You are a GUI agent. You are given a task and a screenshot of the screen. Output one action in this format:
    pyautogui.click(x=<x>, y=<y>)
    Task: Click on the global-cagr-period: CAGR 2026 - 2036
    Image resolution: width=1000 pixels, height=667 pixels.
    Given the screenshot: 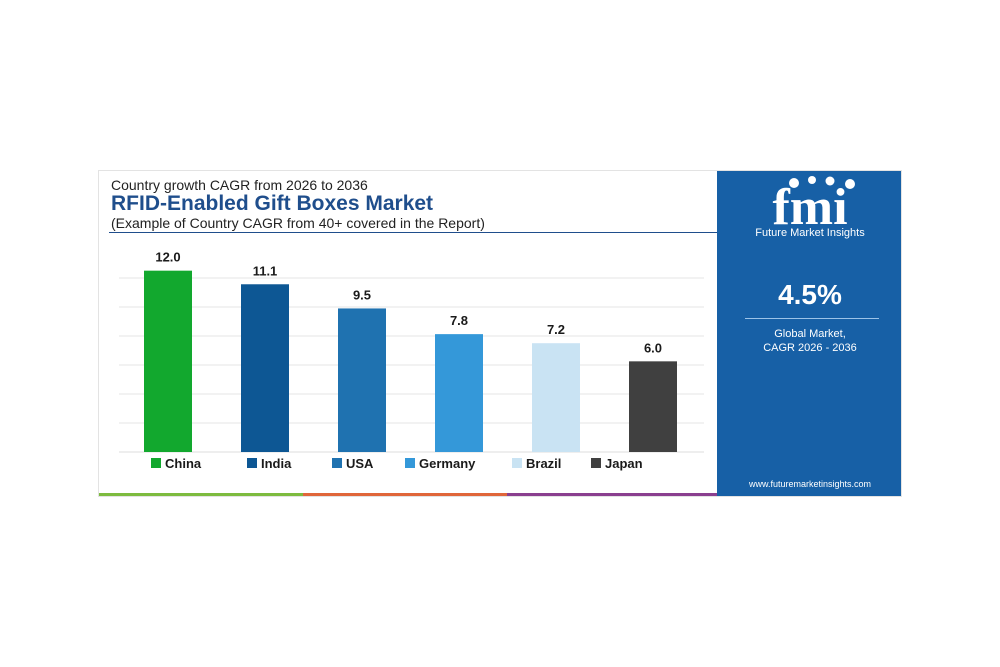 What is the action you would take?
    pyautogui.click(x=810, y=348)
    